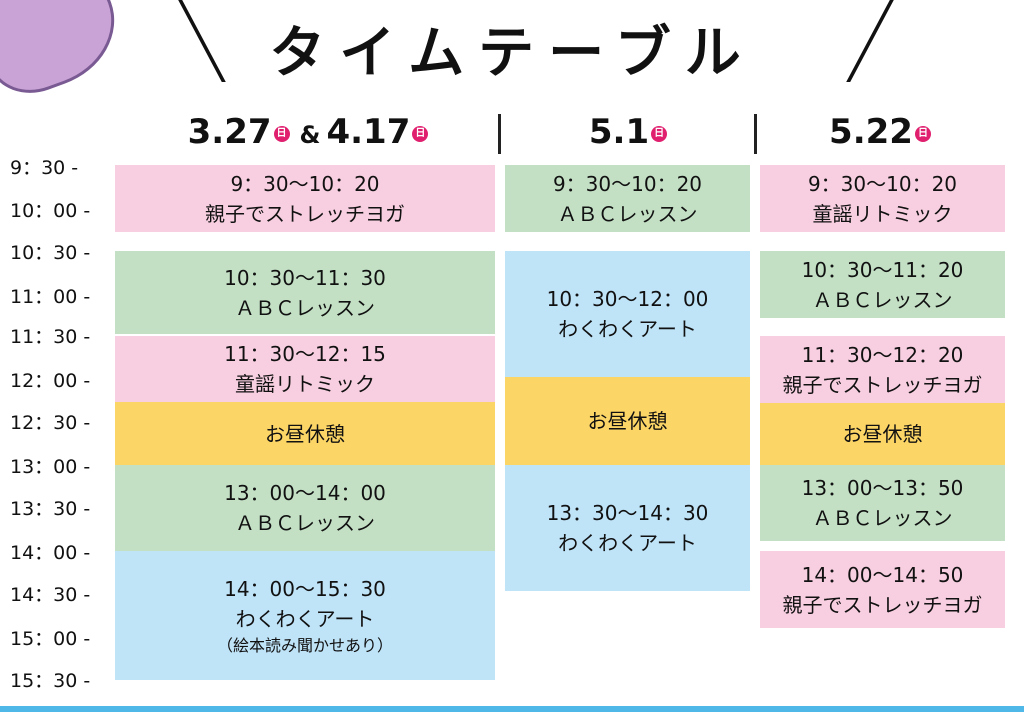 The image size is (1024, 712). What do you see at coordinates (882, 589) in the screenshot?
I see `schedule-block: 14：00〜14：50 親子でストレッチヨガ` at bounding box center [882, 589].